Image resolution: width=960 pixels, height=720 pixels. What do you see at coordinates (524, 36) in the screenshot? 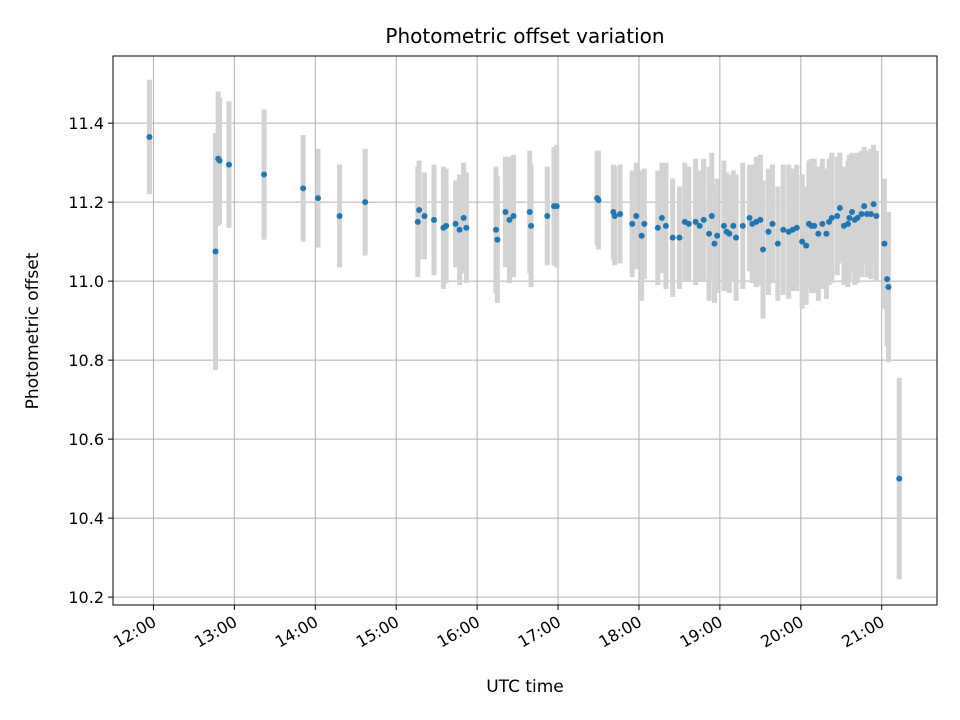
I see `chart-title: Photometric offset variation` at bounding box center [524, 36].